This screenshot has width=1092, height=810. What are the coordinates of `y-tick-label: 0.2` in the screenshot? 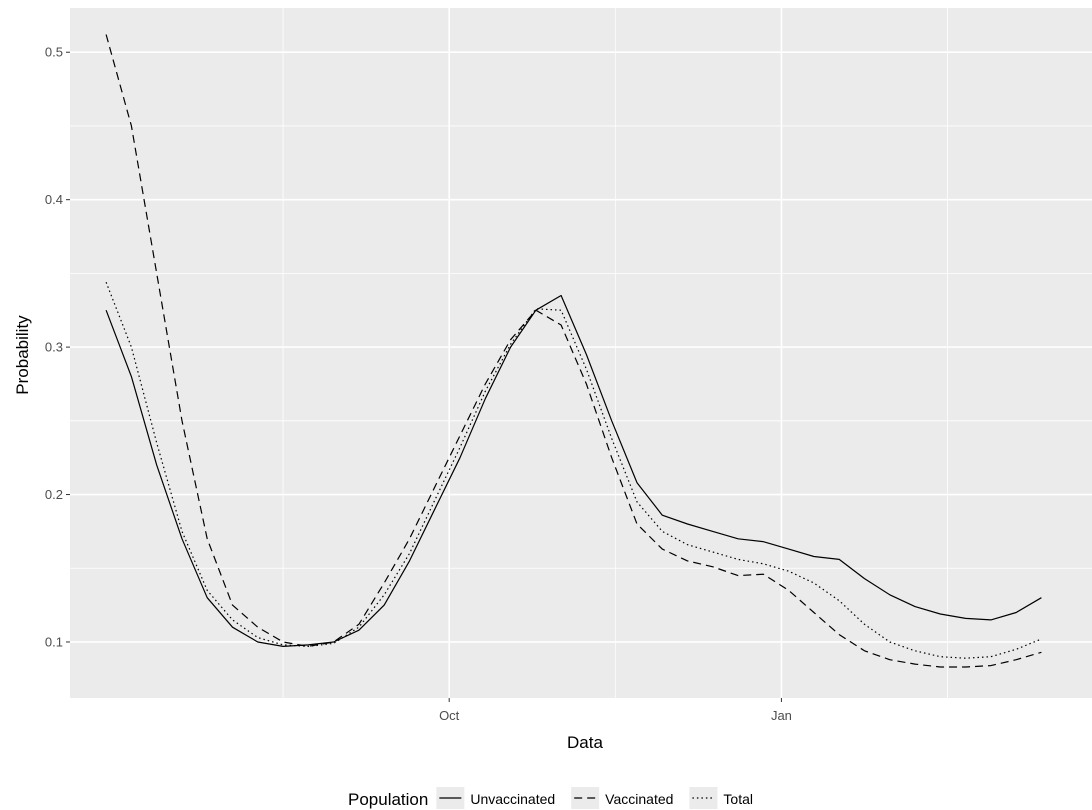 It's located at (54, 494).